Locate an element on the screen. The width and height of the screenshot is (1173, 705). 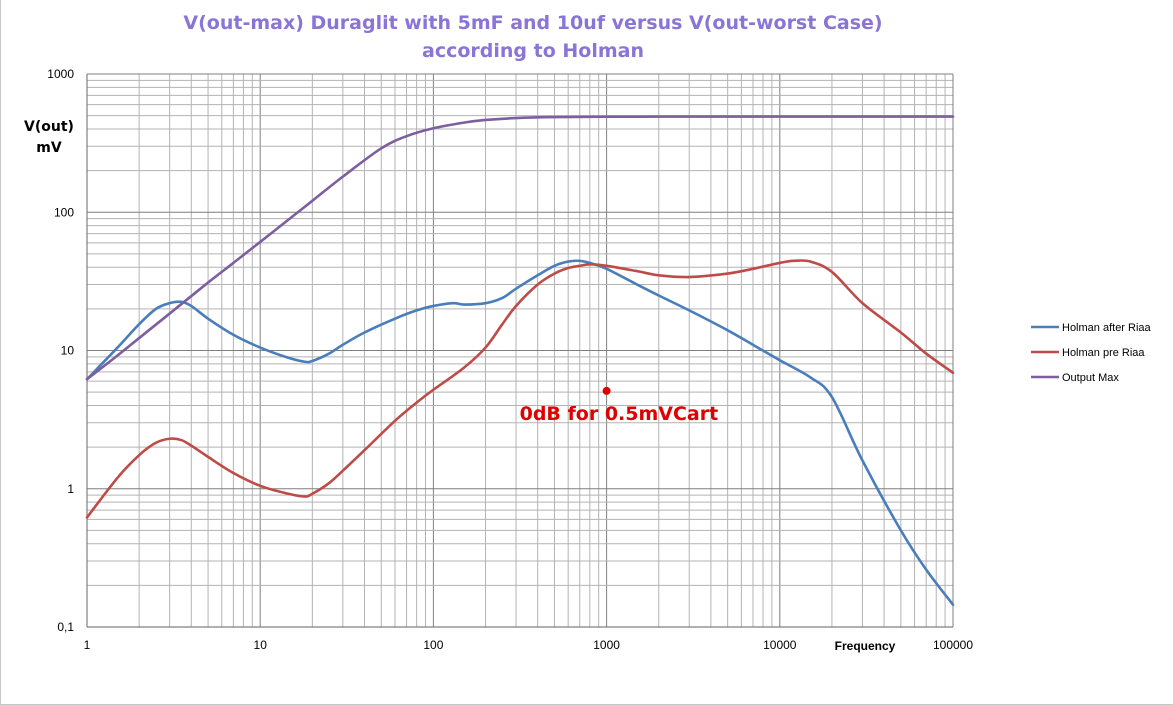
x-tick-label: 10 is located at coordinates (261, 645).